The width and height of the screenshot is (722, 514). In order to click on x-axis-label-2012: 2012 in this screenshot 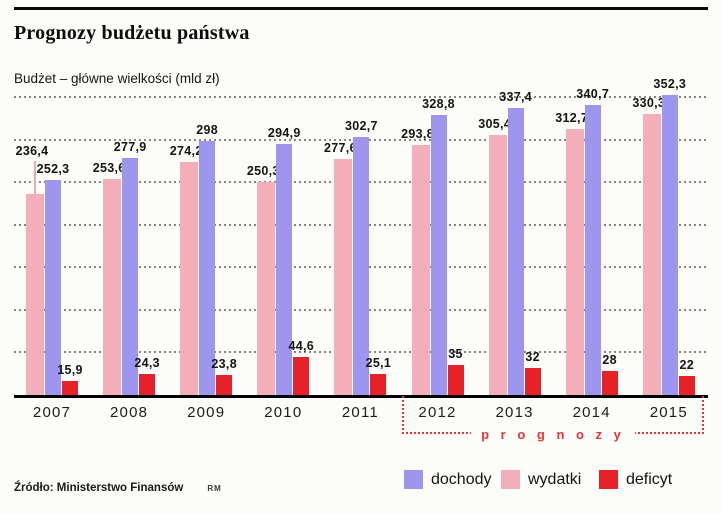, I will do `click(437, 412)`.